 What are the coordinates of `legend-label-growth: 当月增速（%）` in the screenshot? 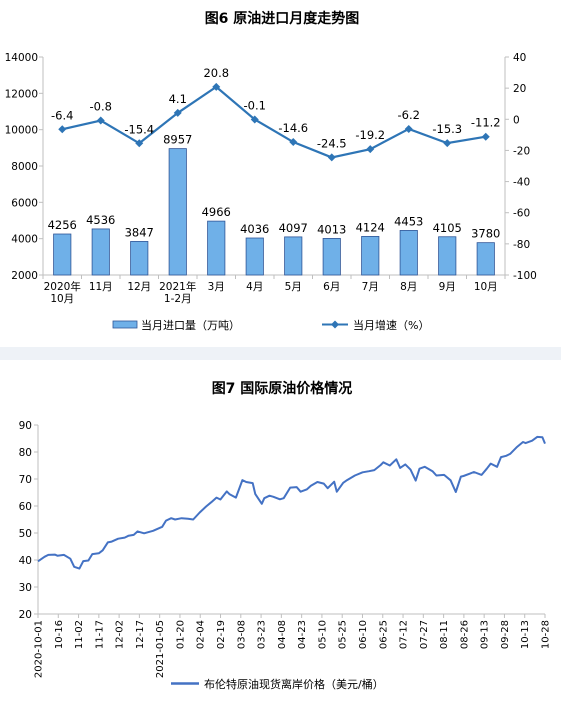 It's located at (391, 325).